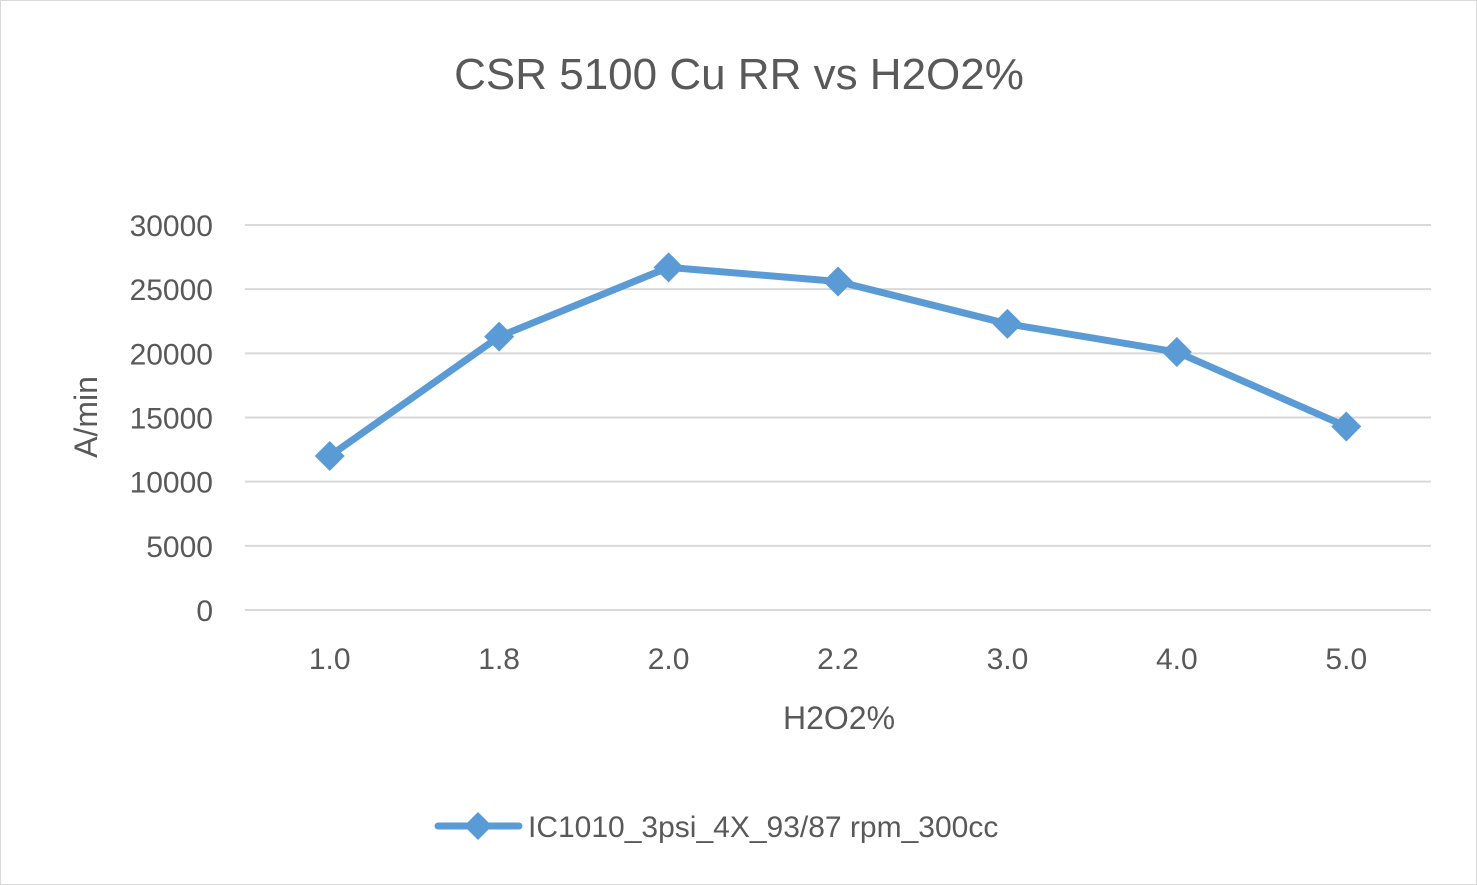 The height and width of the screenshot is (885, 1477). I want to click on x-tick-label: 5.0, so click(1346, 659).